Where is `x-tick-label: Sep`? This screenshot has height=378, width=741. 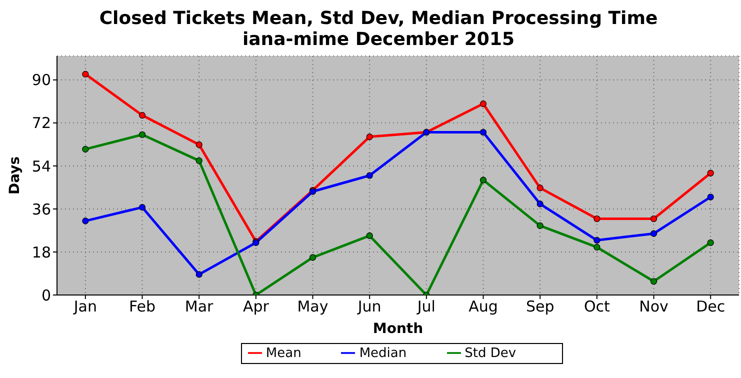
x-tick-label: Sep is located at coordinates (540, 307).